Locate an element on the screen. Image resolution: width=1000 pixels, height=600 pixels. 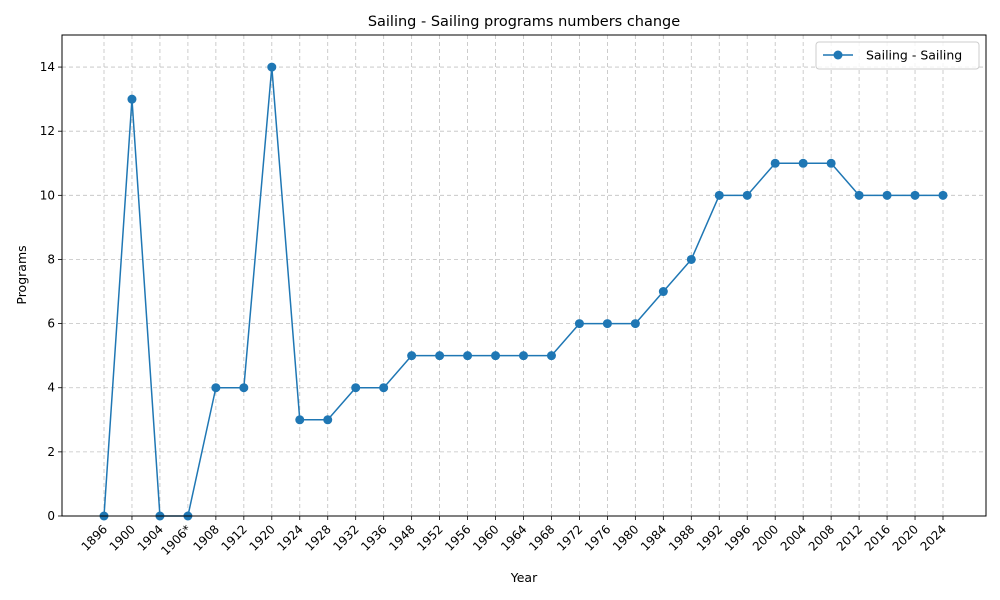
y-tick-label: 14 is located at coordinates (47, 67).